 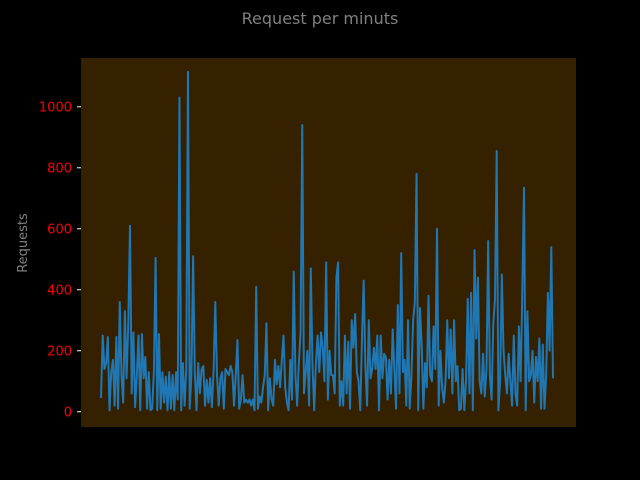 What do you see at coordinates (60, 260) in the screenshot?
I see `y-axis-ticks: 0 200 400 600 800 1000` at bounding box center [60, 260].